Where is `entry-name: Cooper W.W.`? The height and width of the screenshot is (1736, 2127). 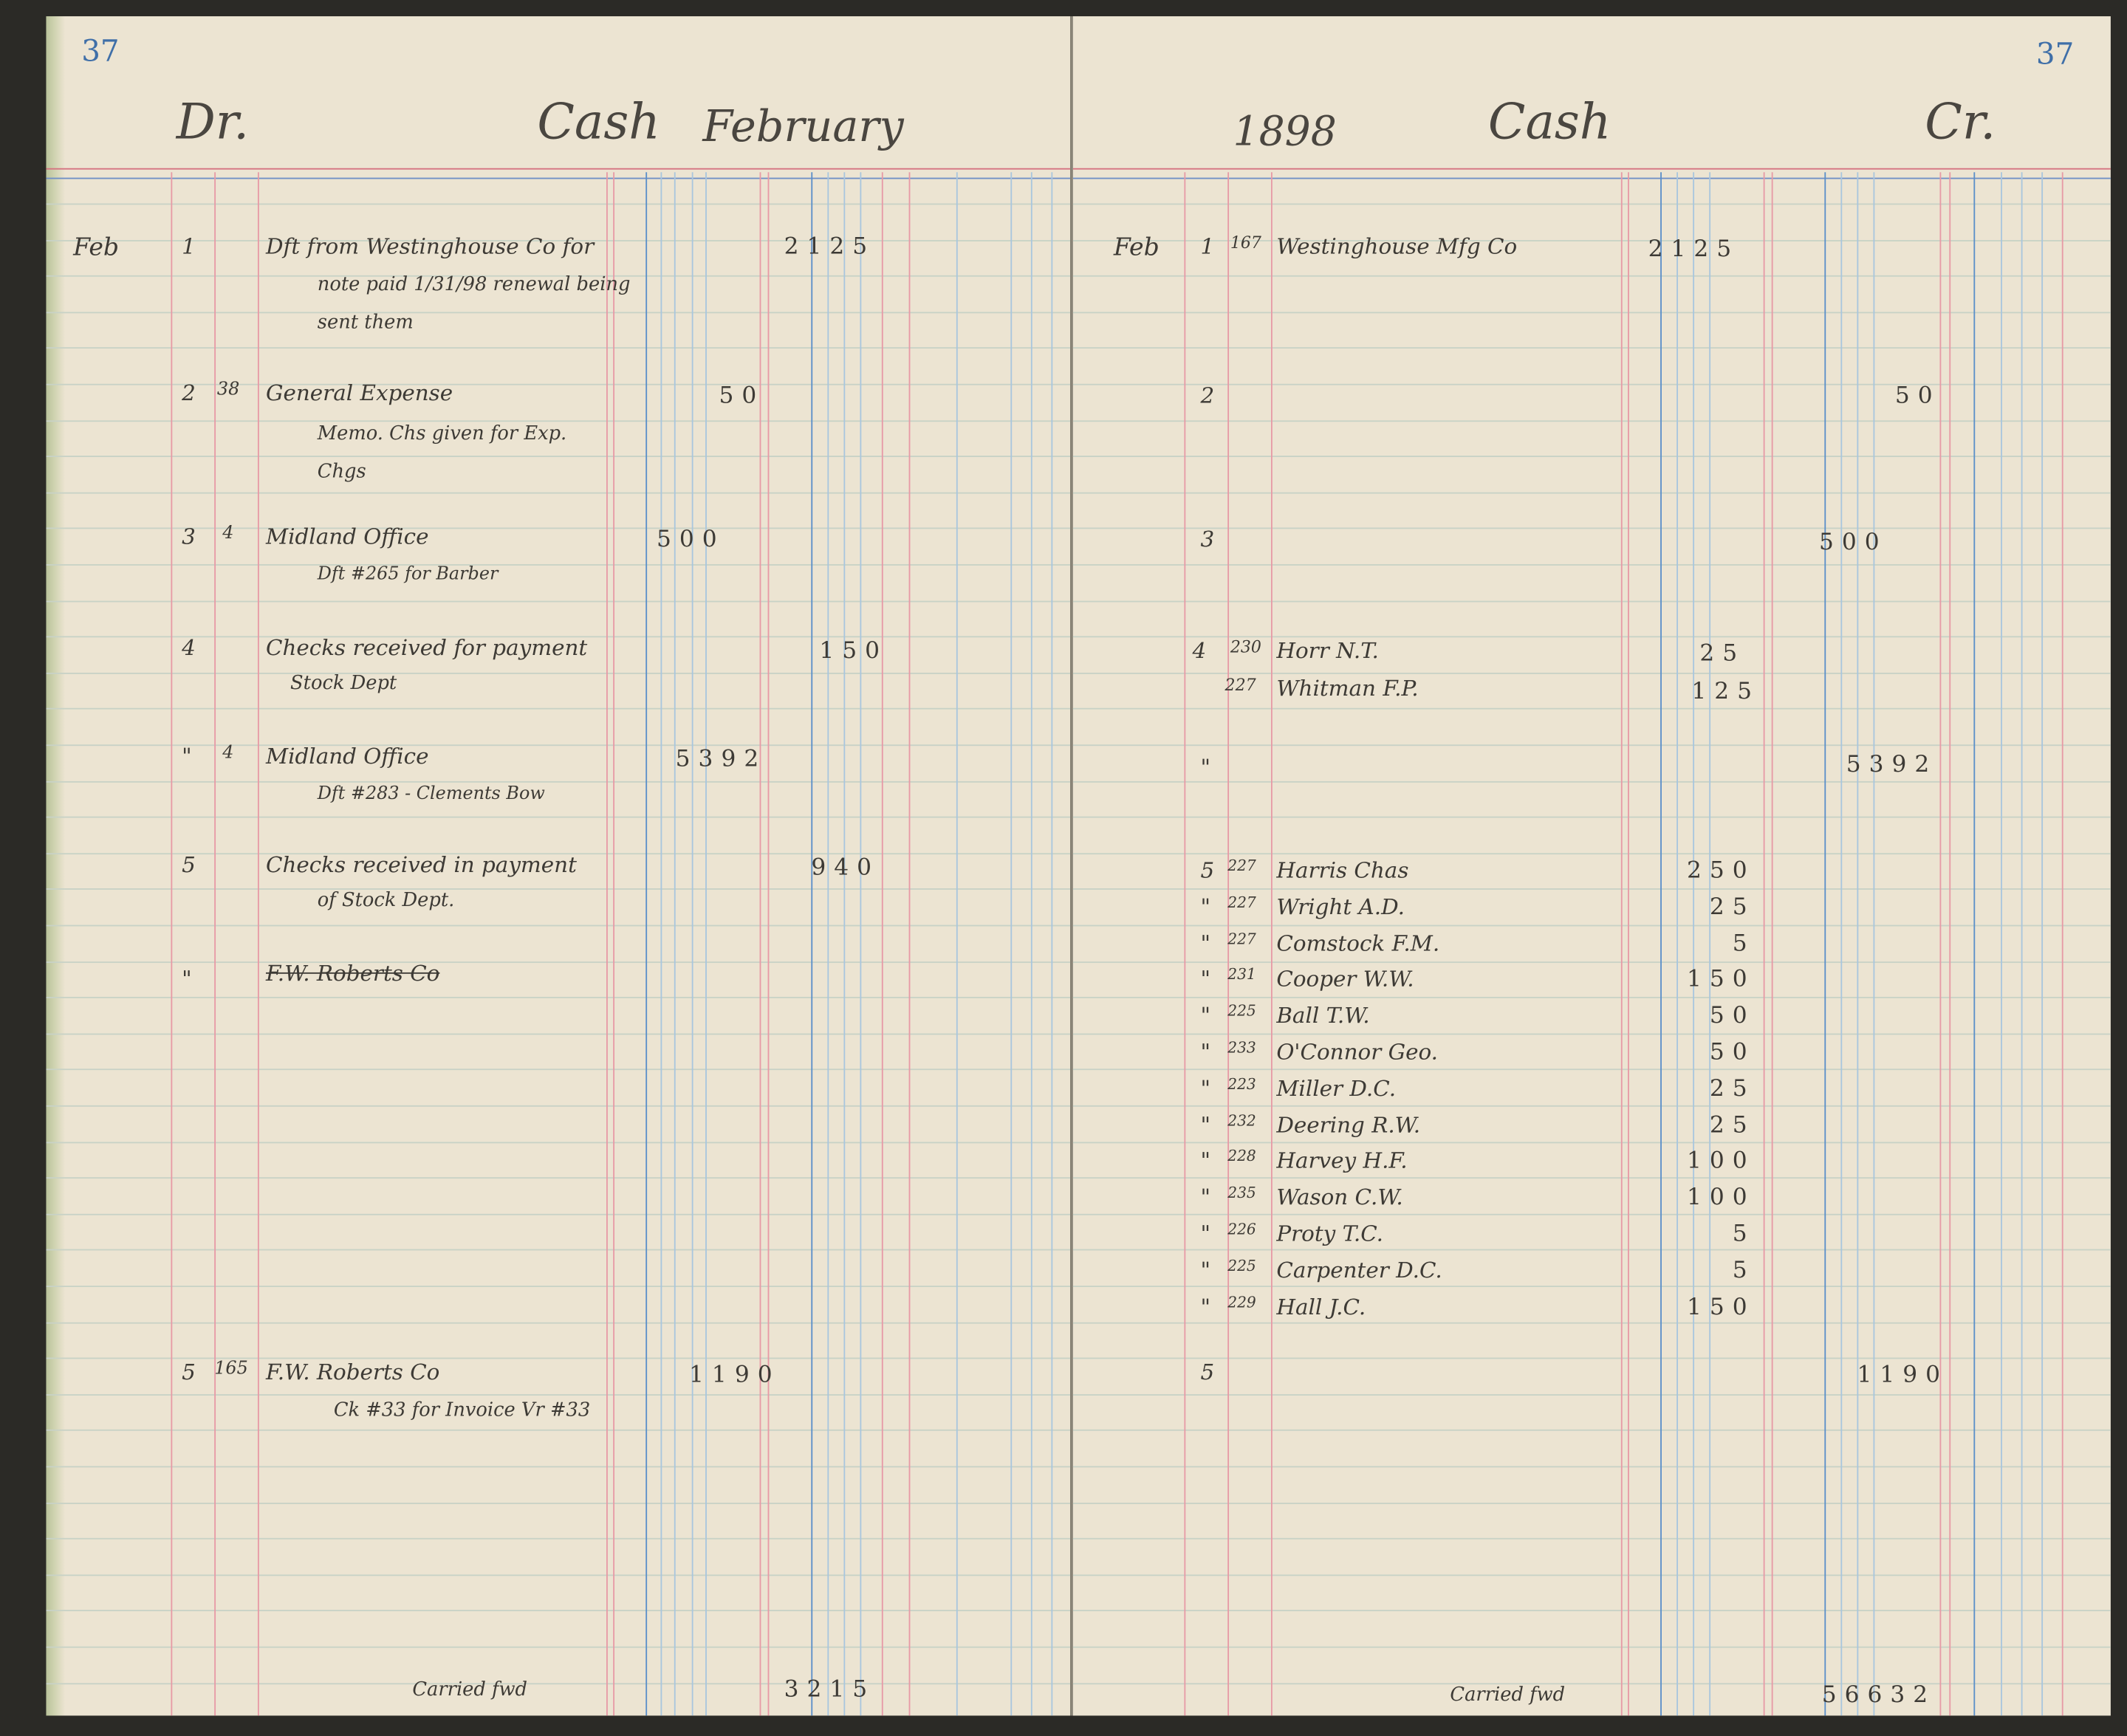 entry-name: Cooper W.W. is located at coordinates (1345, 979).